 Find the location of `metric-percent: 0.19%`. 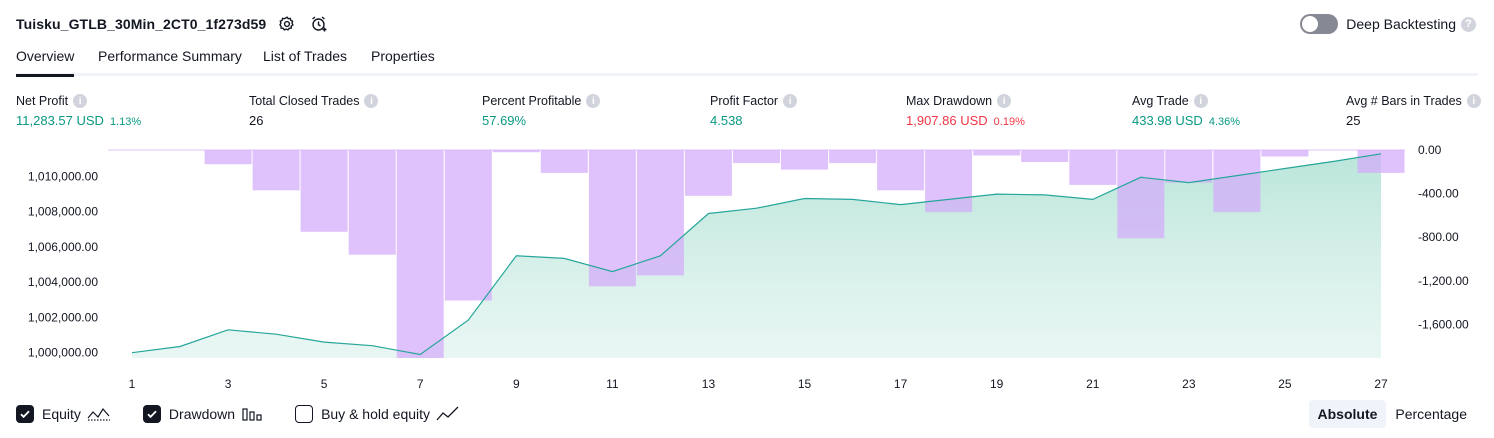

metric-percent: 0.19% is located at coordinates (1009, 122).